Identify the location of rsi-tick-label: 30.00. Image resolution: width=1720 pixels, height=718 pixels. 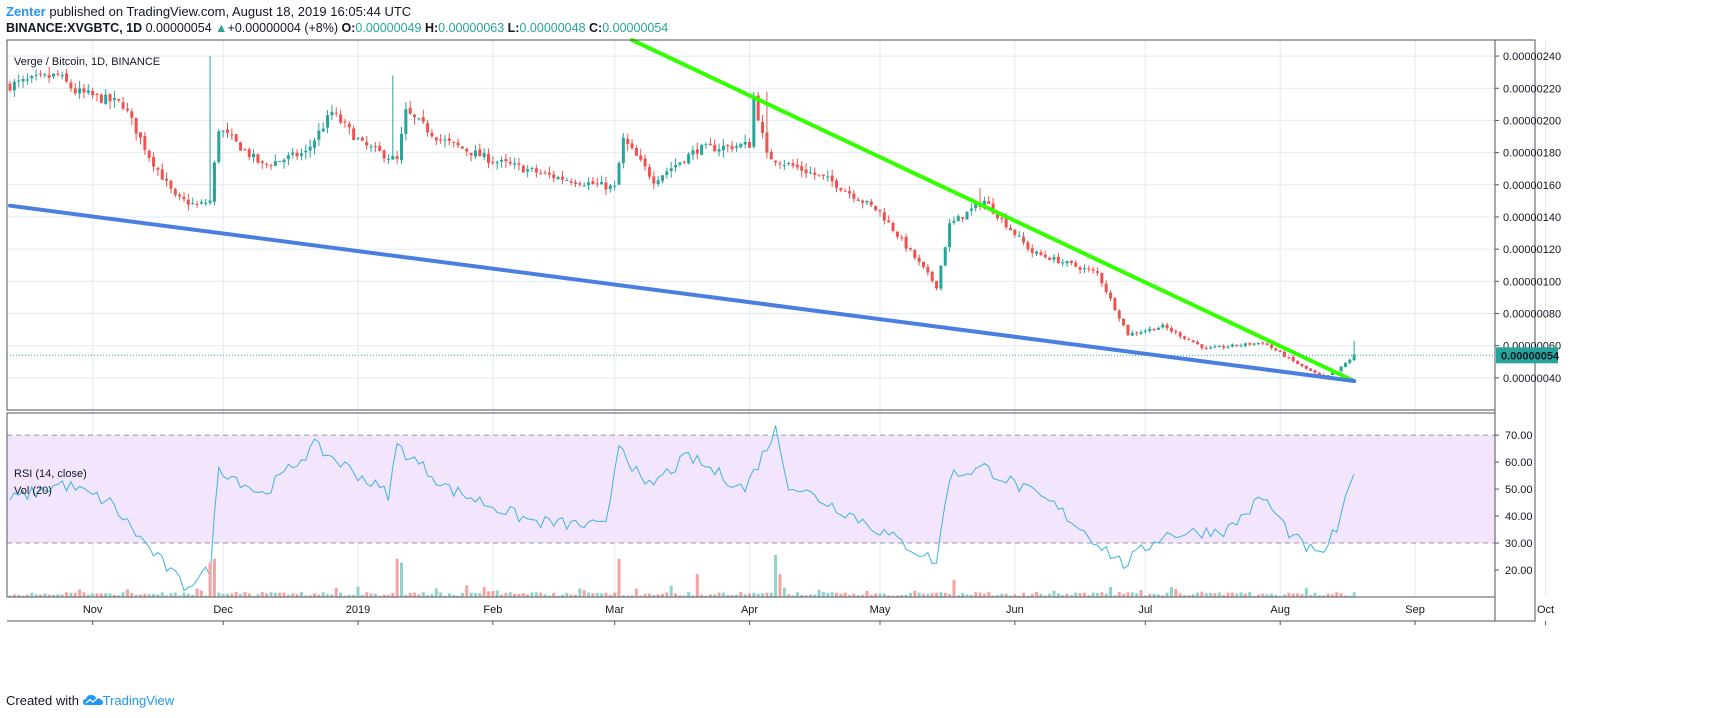
(1519, 544).